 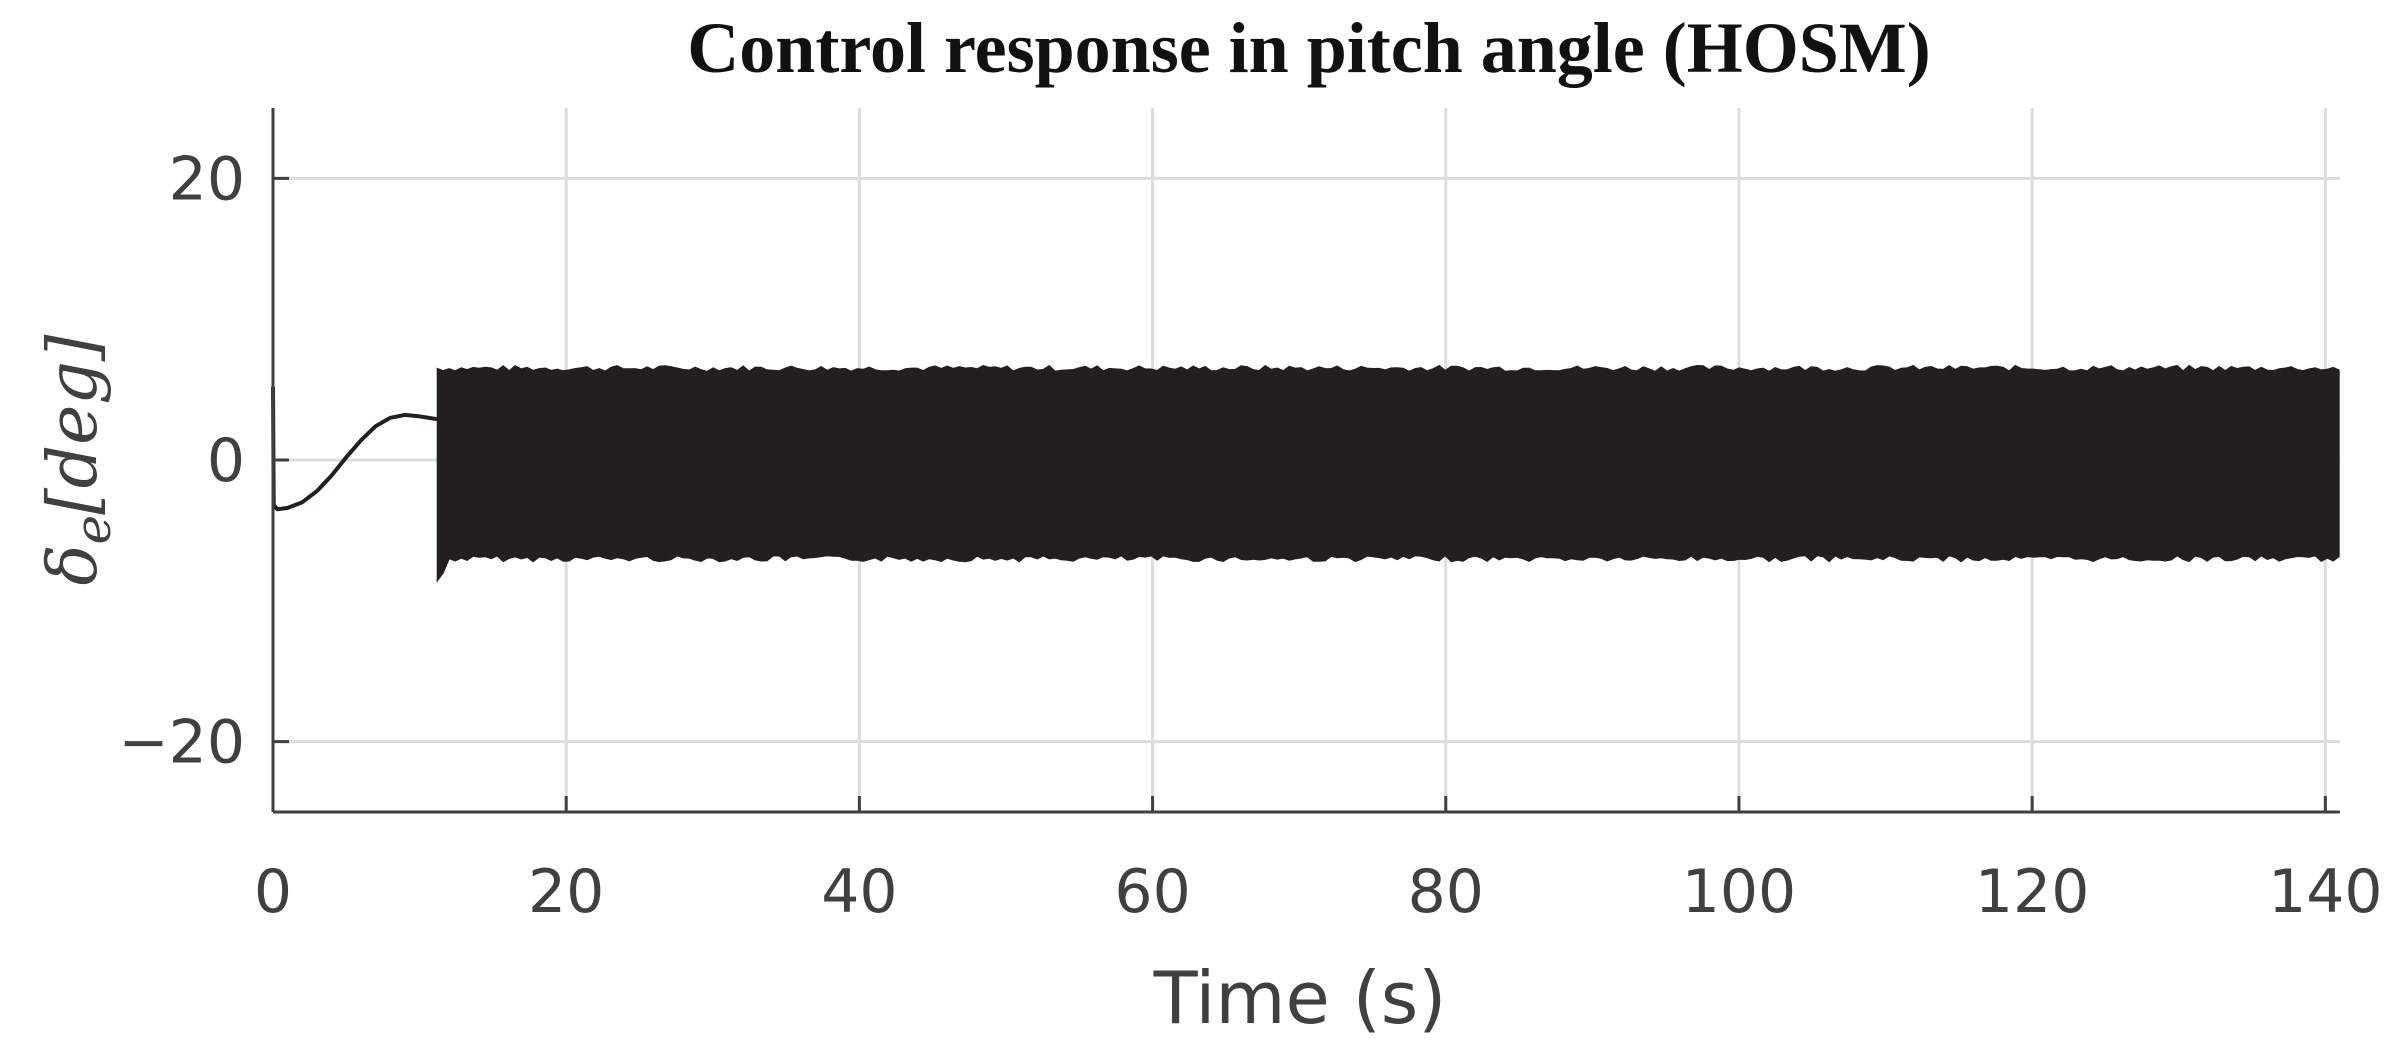 What do you see at coordinates (1152, 892) in the screenshot?
I see `x-tick-label: 60` at bounding box center [1152, 892].